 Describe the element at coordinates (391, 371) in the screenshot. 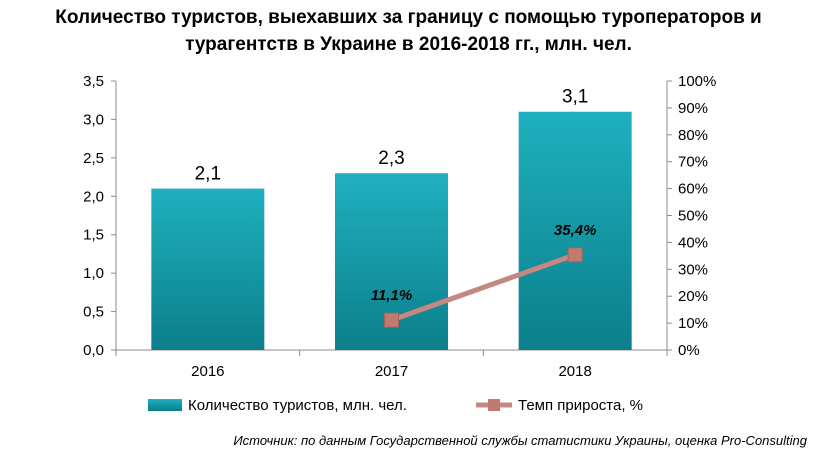

I see `x-tick-label: 2017` at that location.